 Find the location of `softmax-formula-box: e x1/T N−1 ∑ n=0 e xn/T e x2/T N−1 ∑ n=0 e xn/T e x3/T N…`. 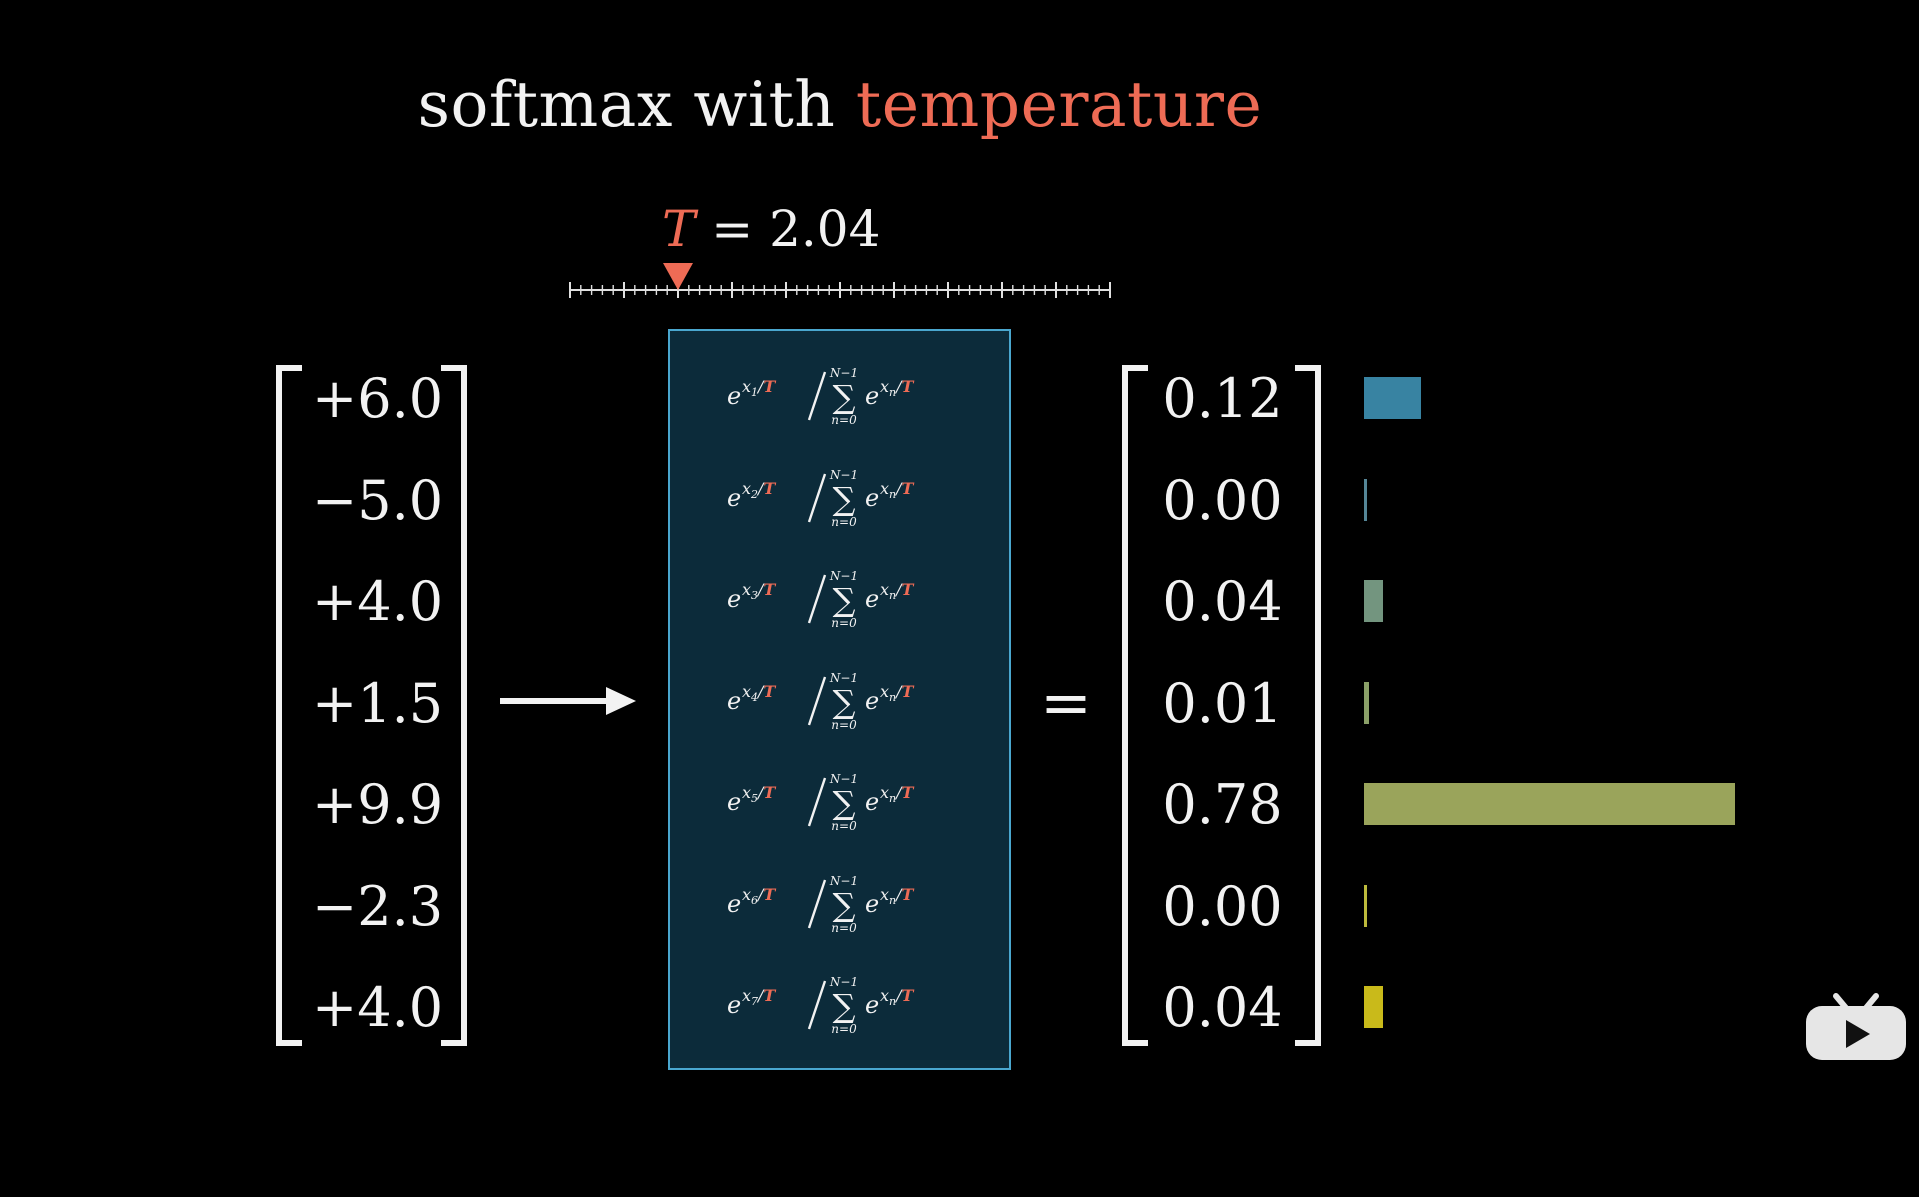

softmax-formula-box: e x1/T N−1 ∑ n=0 e xn/T e x2/T N−1 ∑ n=0 e xn/T e x3/T N… is located at coordinates (839, 699).